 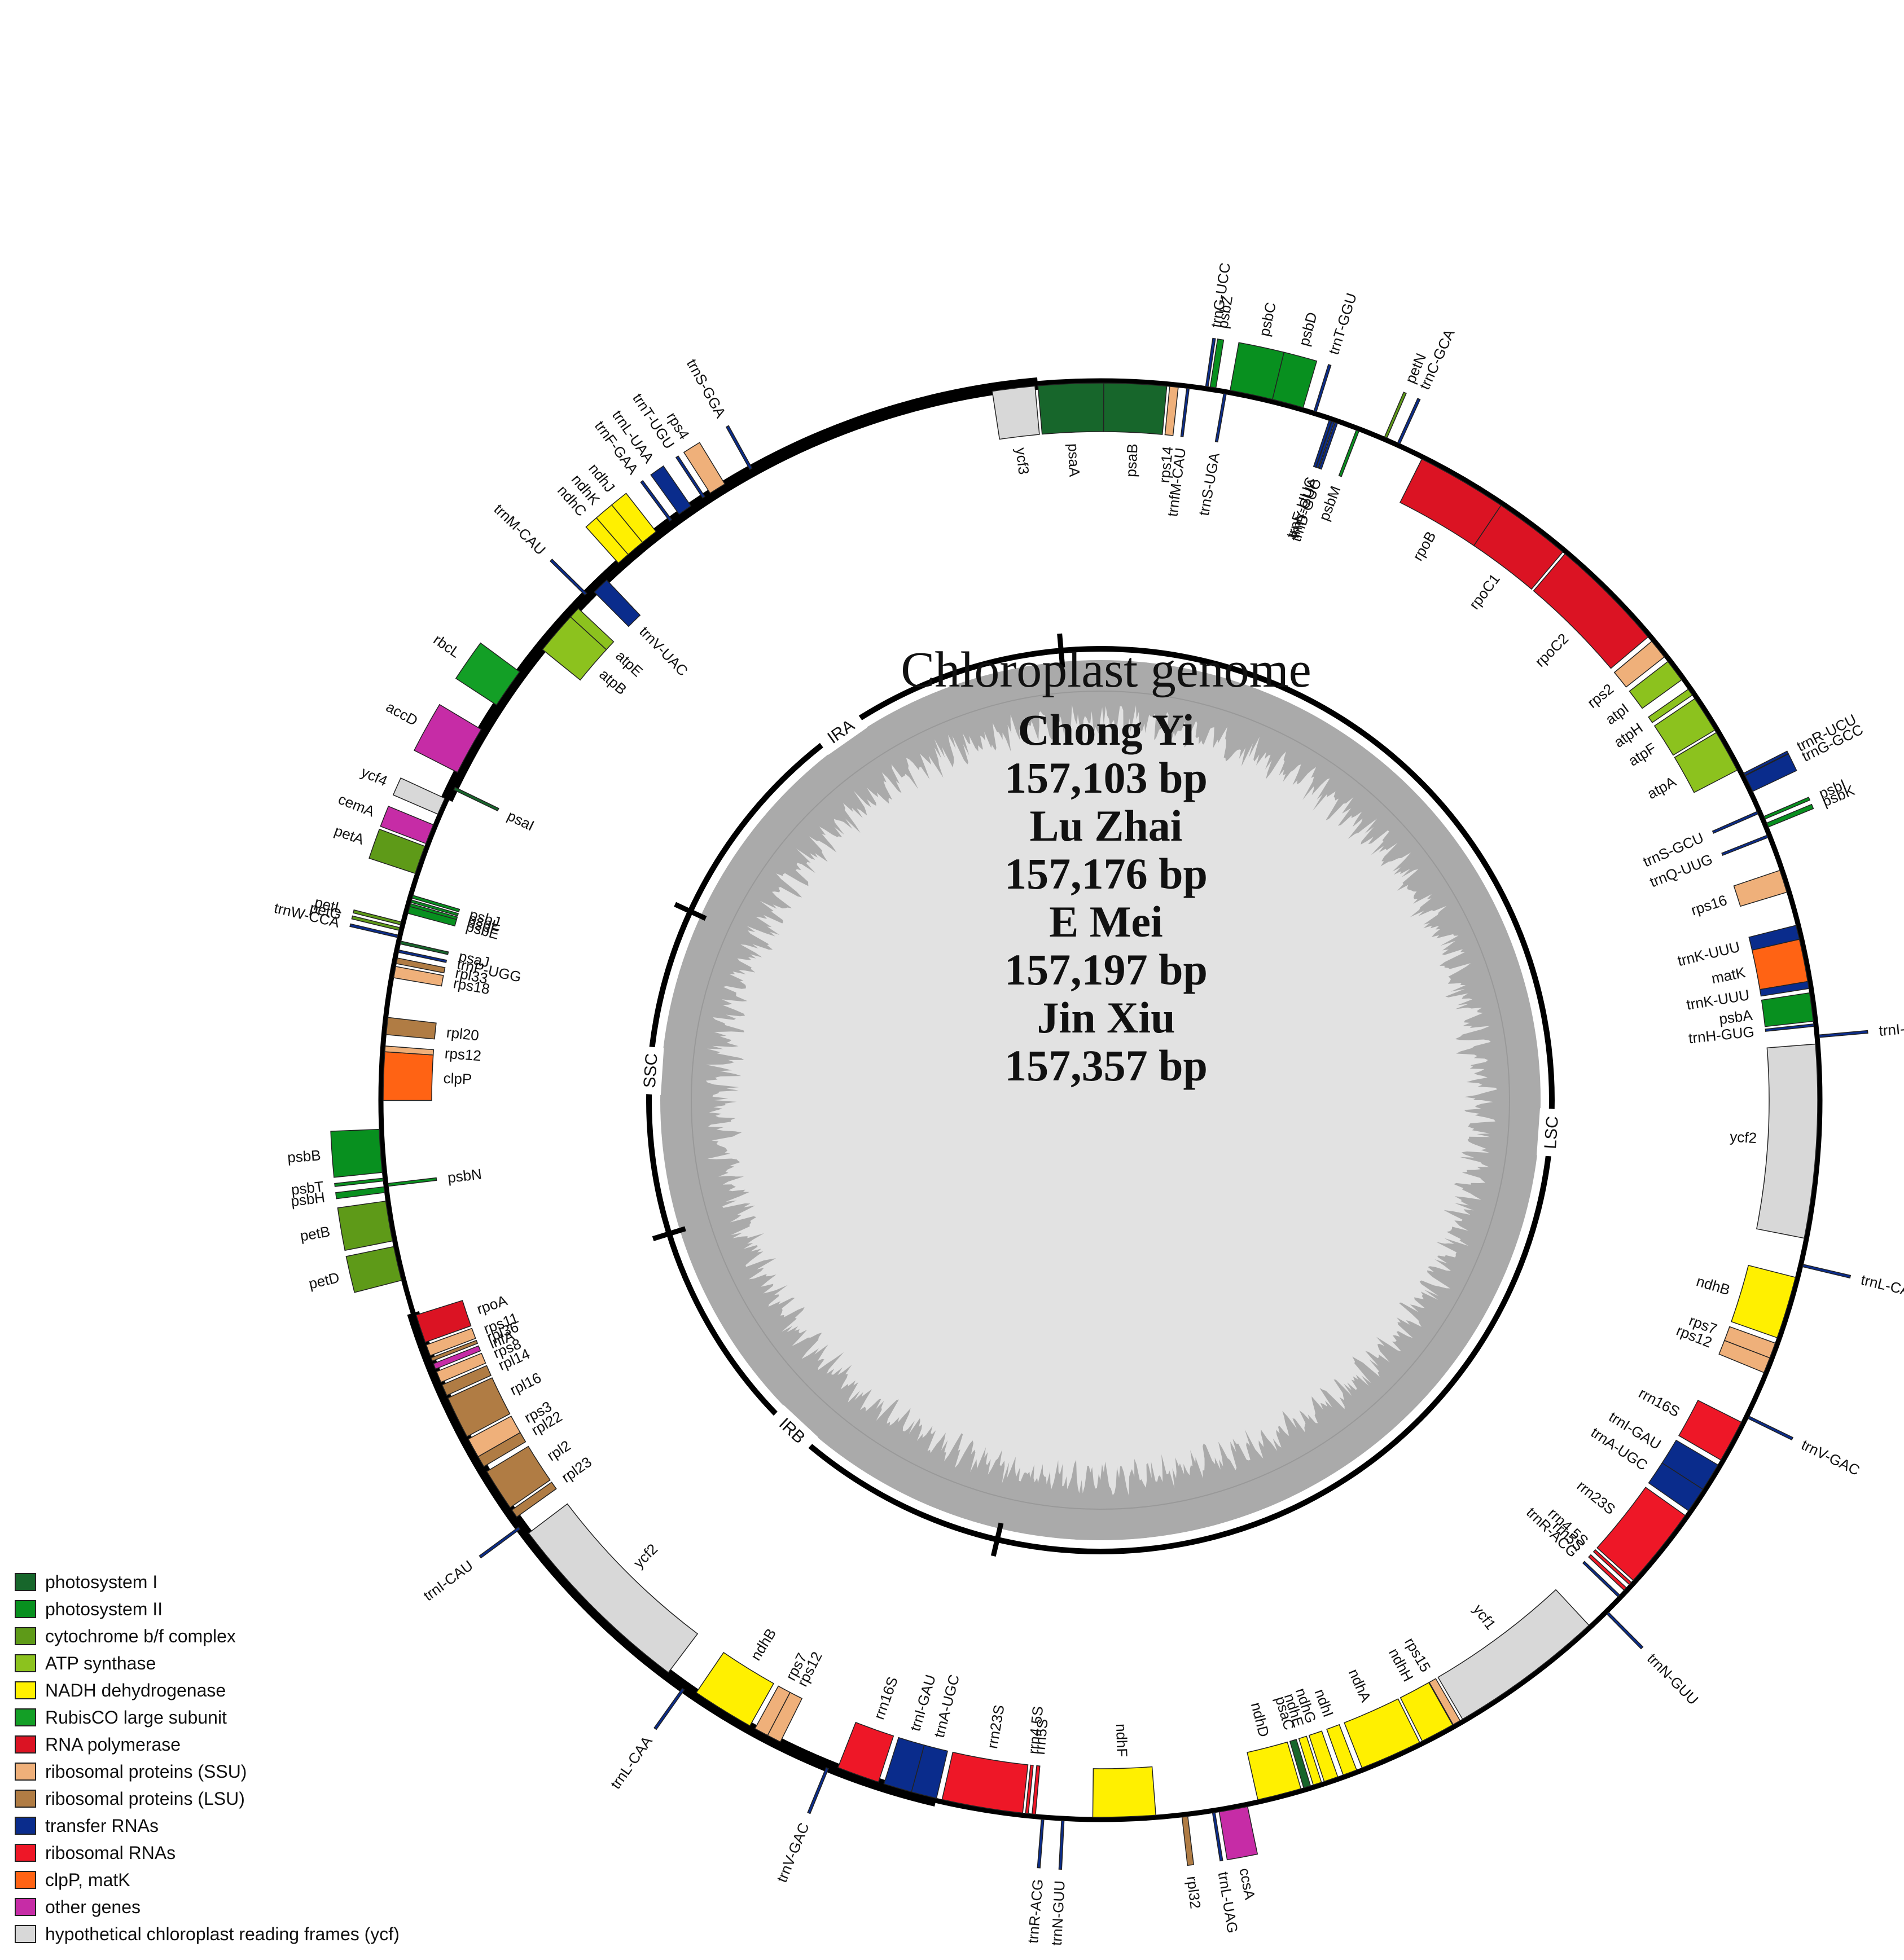 I want to click on gene-peta: petA, so click(x=378, y=848).